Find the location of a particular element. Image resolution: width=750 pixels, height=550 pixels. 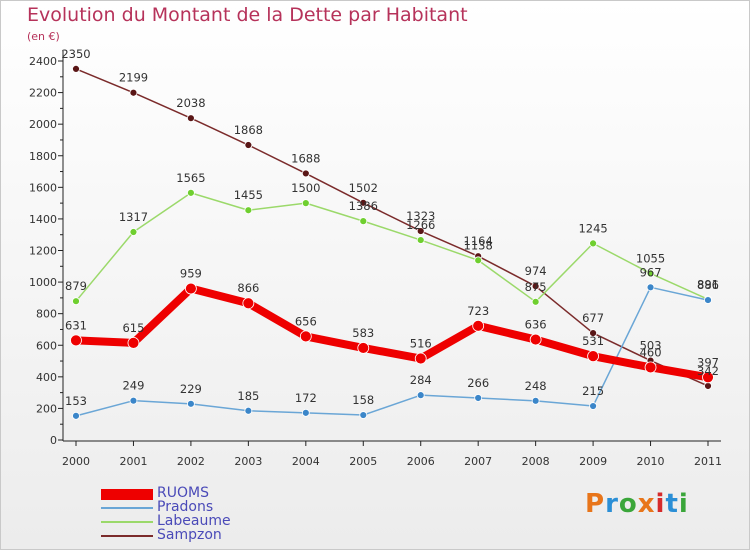

x-tick-label: 2002 is located at coordinates (191, 461).